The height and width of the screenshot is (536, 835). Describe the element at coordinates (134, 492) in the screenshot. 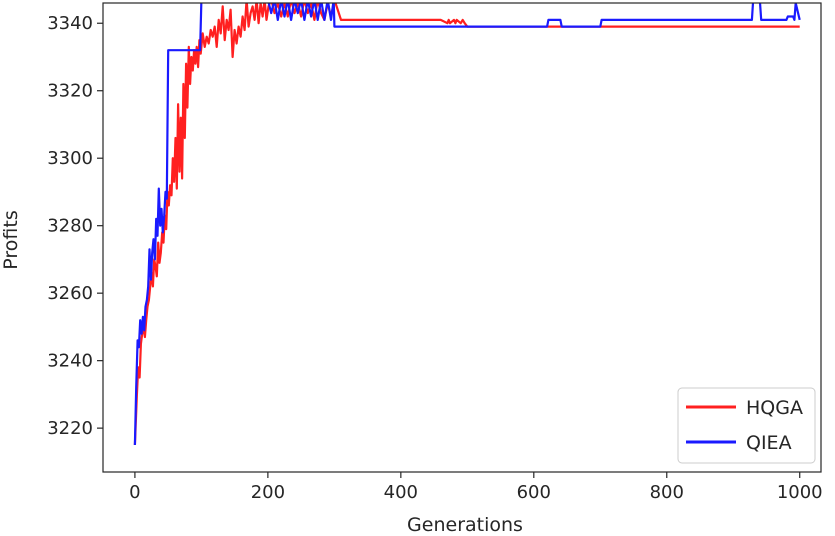

I see `x-tick-label: 0` at that location.